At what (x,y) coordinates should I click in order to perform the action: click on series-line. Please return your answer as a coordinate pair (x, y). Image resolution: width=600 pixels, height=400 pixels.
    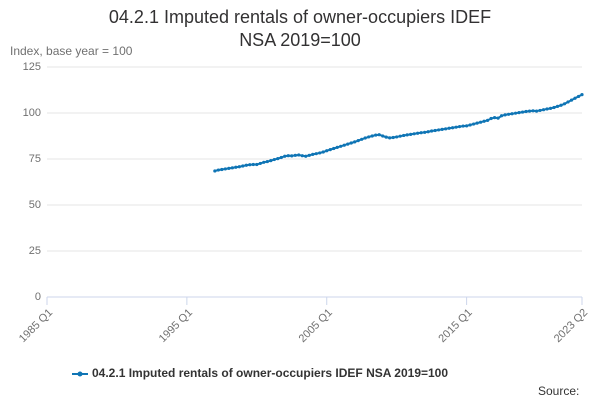
    Looking at the image, I should click on (398, 132).